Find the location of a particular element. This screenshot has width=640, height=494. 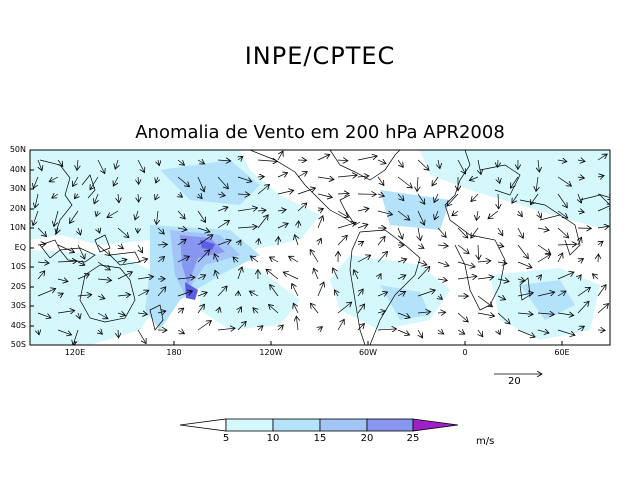

lon-label-120w: 120W is located at coordinates (271, 352).